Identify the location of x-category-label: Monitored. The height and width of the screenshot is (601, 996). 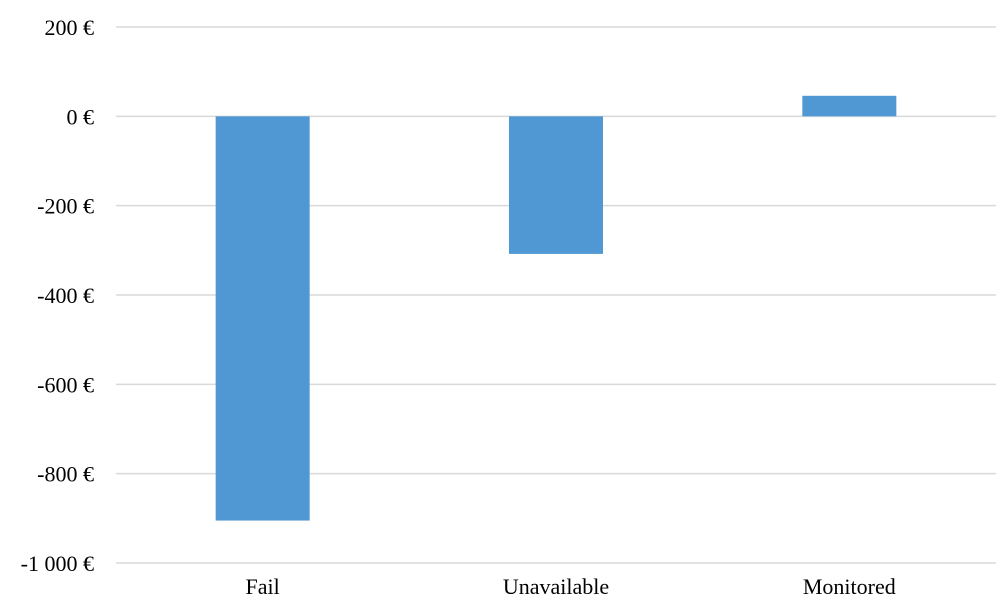
(849, 586).